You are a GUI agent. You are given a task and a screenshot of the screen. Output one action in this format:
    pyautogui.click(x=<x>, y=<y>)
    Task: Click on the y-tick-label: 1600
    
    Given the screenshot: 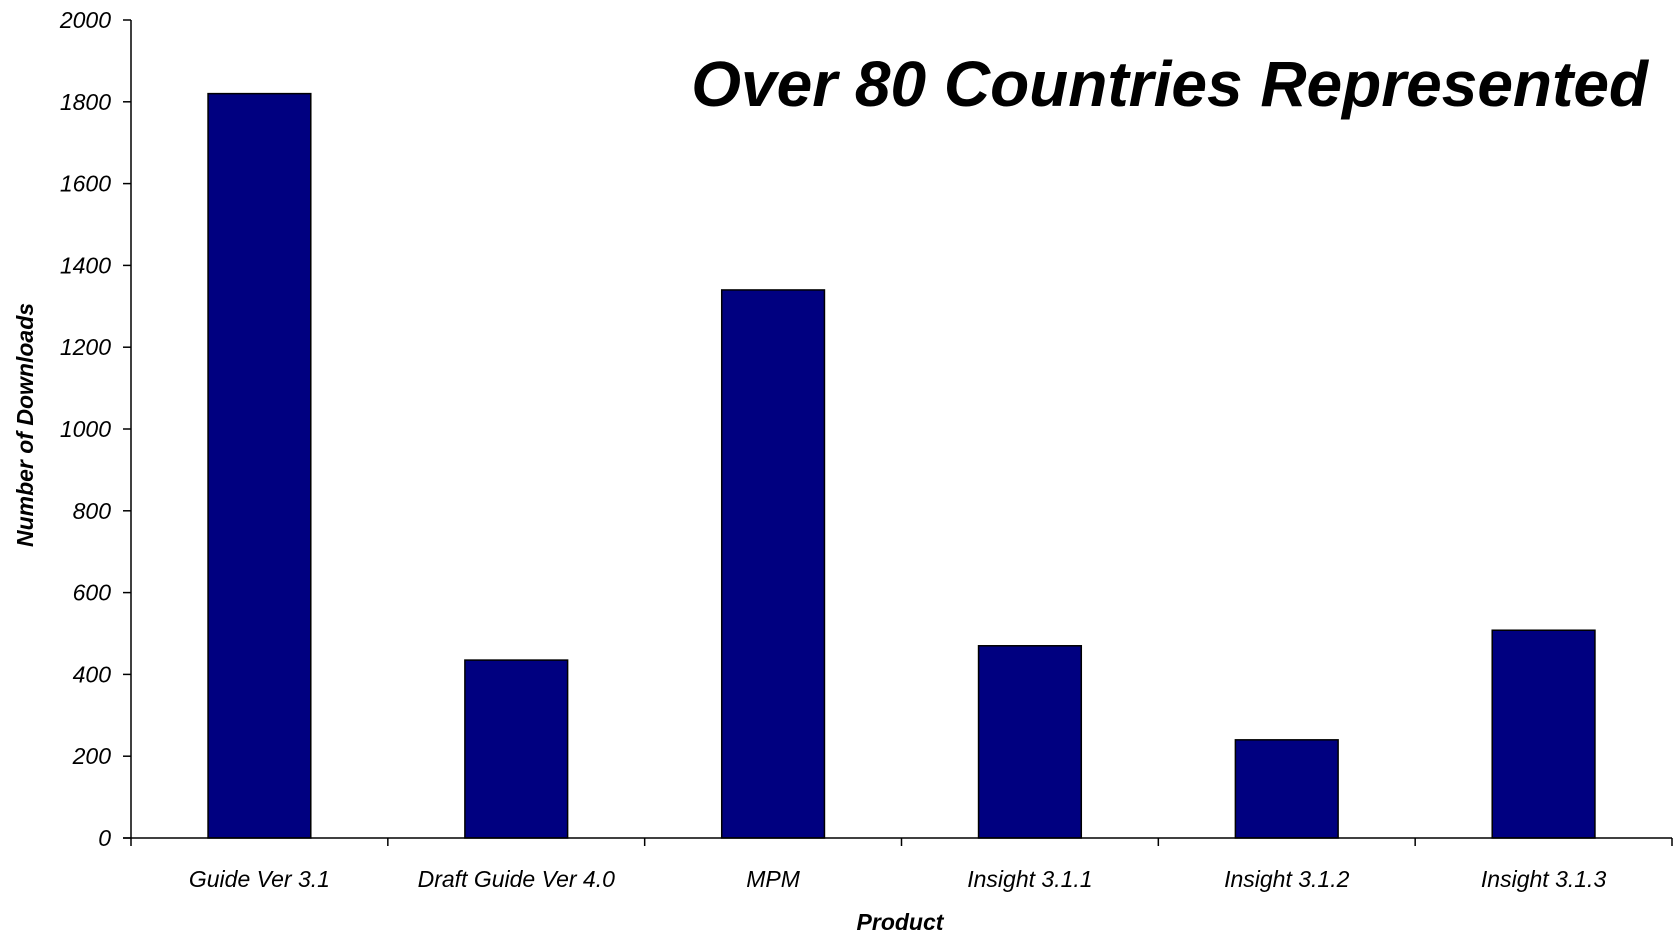 What is the action you would take?
    pyautogui.click(x=85, y=184)
    